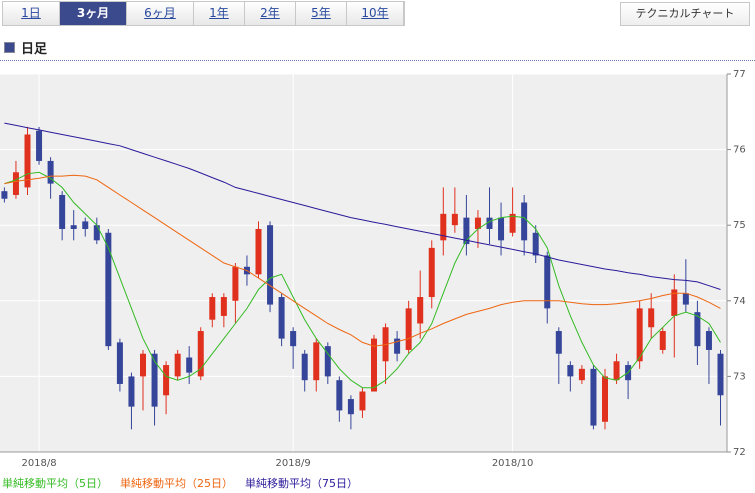  What do you see at coordinates (377, 60) in the screenshot?
I see `separator` at bounding box center [377, 60].